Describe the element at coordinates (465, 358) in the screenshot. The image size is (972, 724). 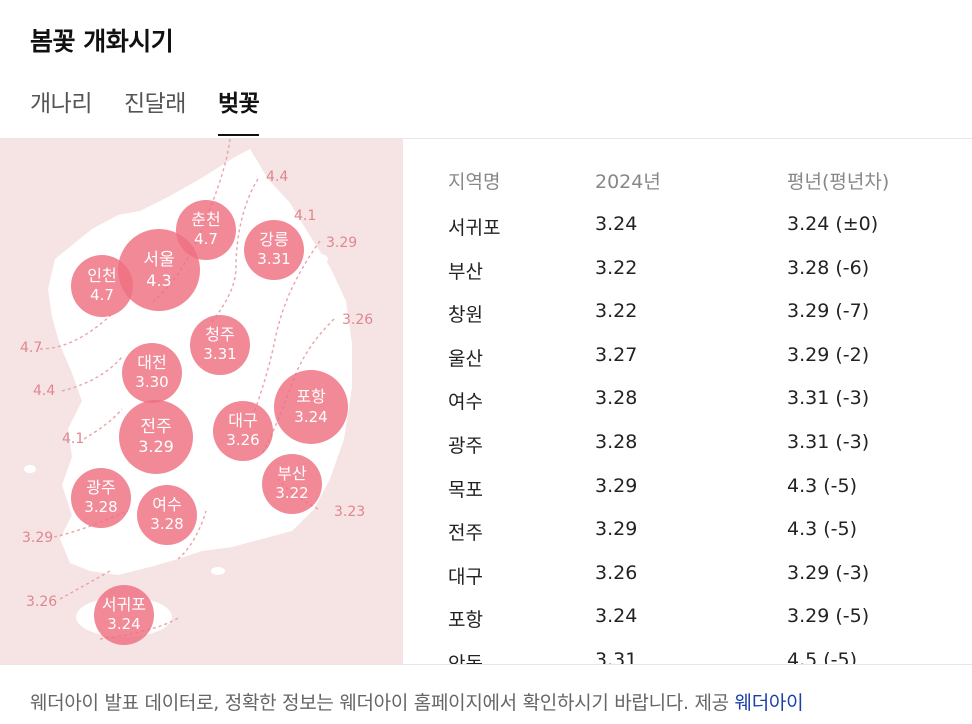
I see `cell-region: 울산` at that location.